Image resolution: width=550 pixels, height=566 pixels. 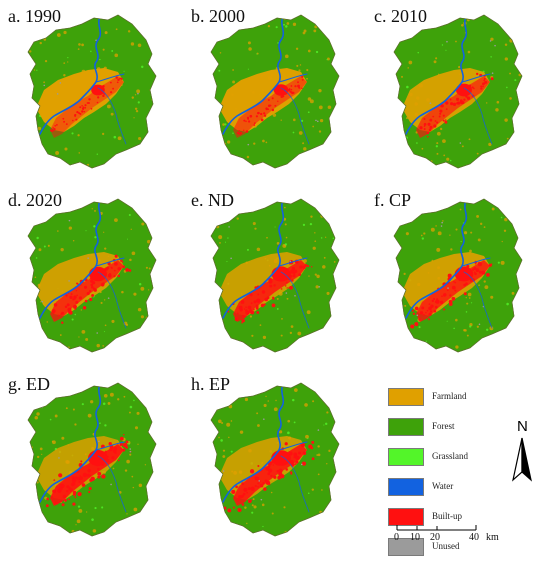 I want to click on legend-item-forest: Forest, so click(x=433, y=431).